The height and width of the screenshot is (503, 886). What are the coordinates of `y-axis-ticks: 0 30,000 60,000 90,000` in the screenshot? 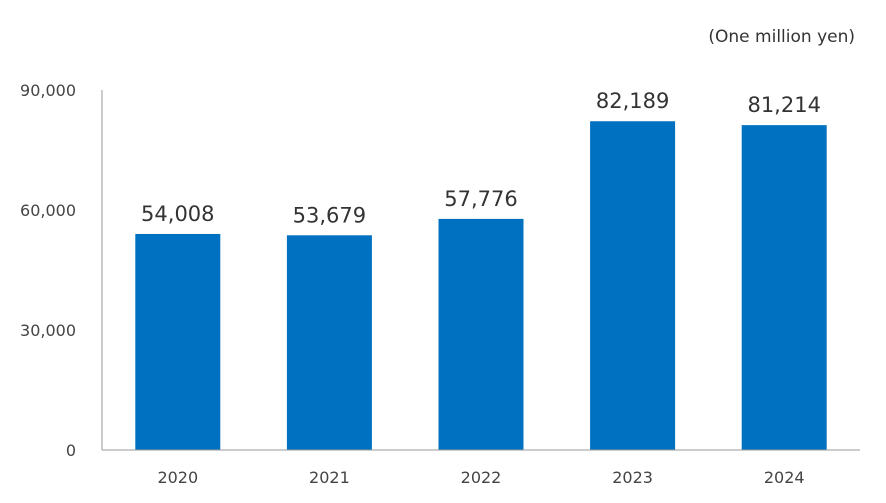 It's located at (48, 270).